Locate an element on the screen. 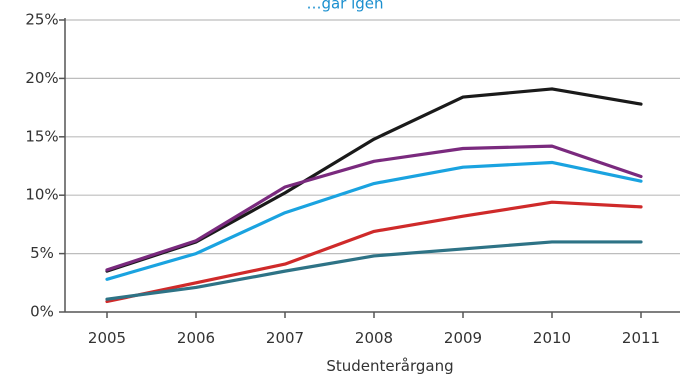 This screenshot has height=378, width=685. y-tick-labels: 0% 5% 10% 15% 20% 25% is located at coordinates (41, 166).